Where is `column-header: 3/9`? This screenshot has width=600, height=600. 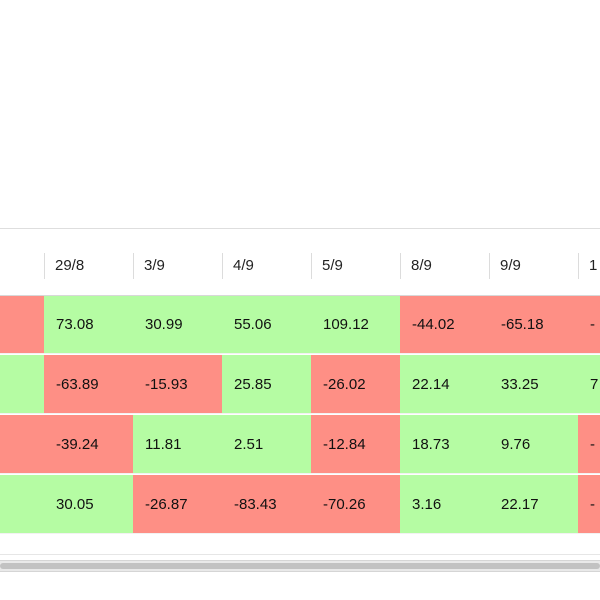 column-header: 3/9 is located at coordinates (177, 265).